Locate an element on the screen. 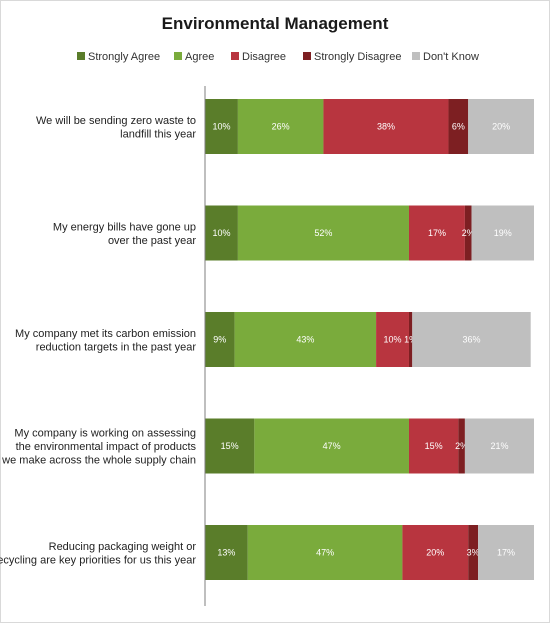 The height and width of the screenshot is (623, 550). data-label-disagree-5: 20% is located at coordinates (435, 553).